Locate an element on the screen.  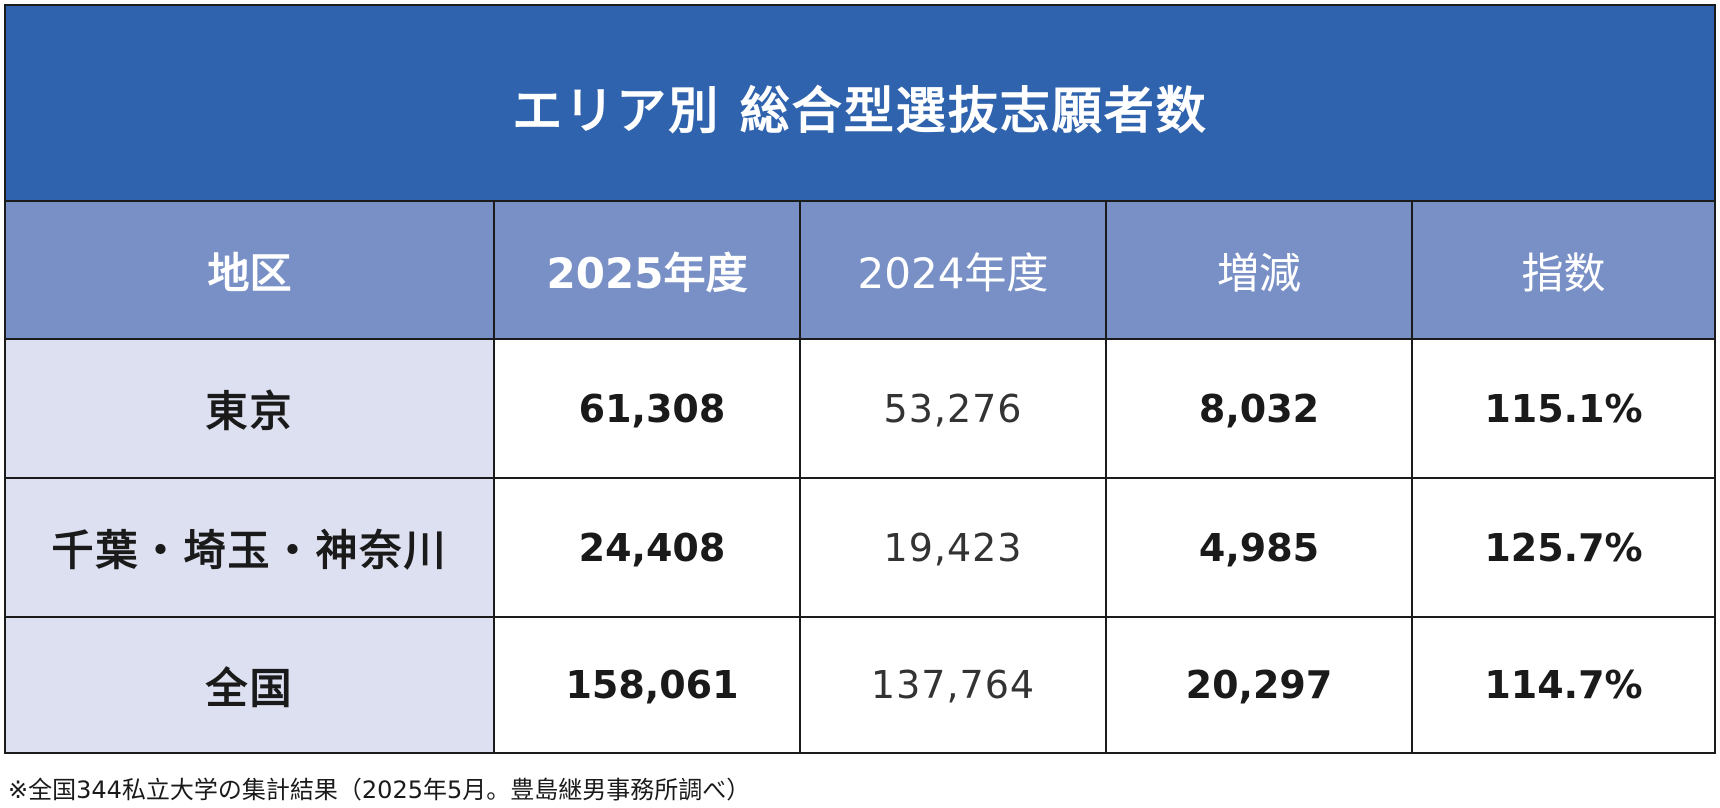
cell-2024-nationwide: 137,764 is located at coordinates (953, 685).